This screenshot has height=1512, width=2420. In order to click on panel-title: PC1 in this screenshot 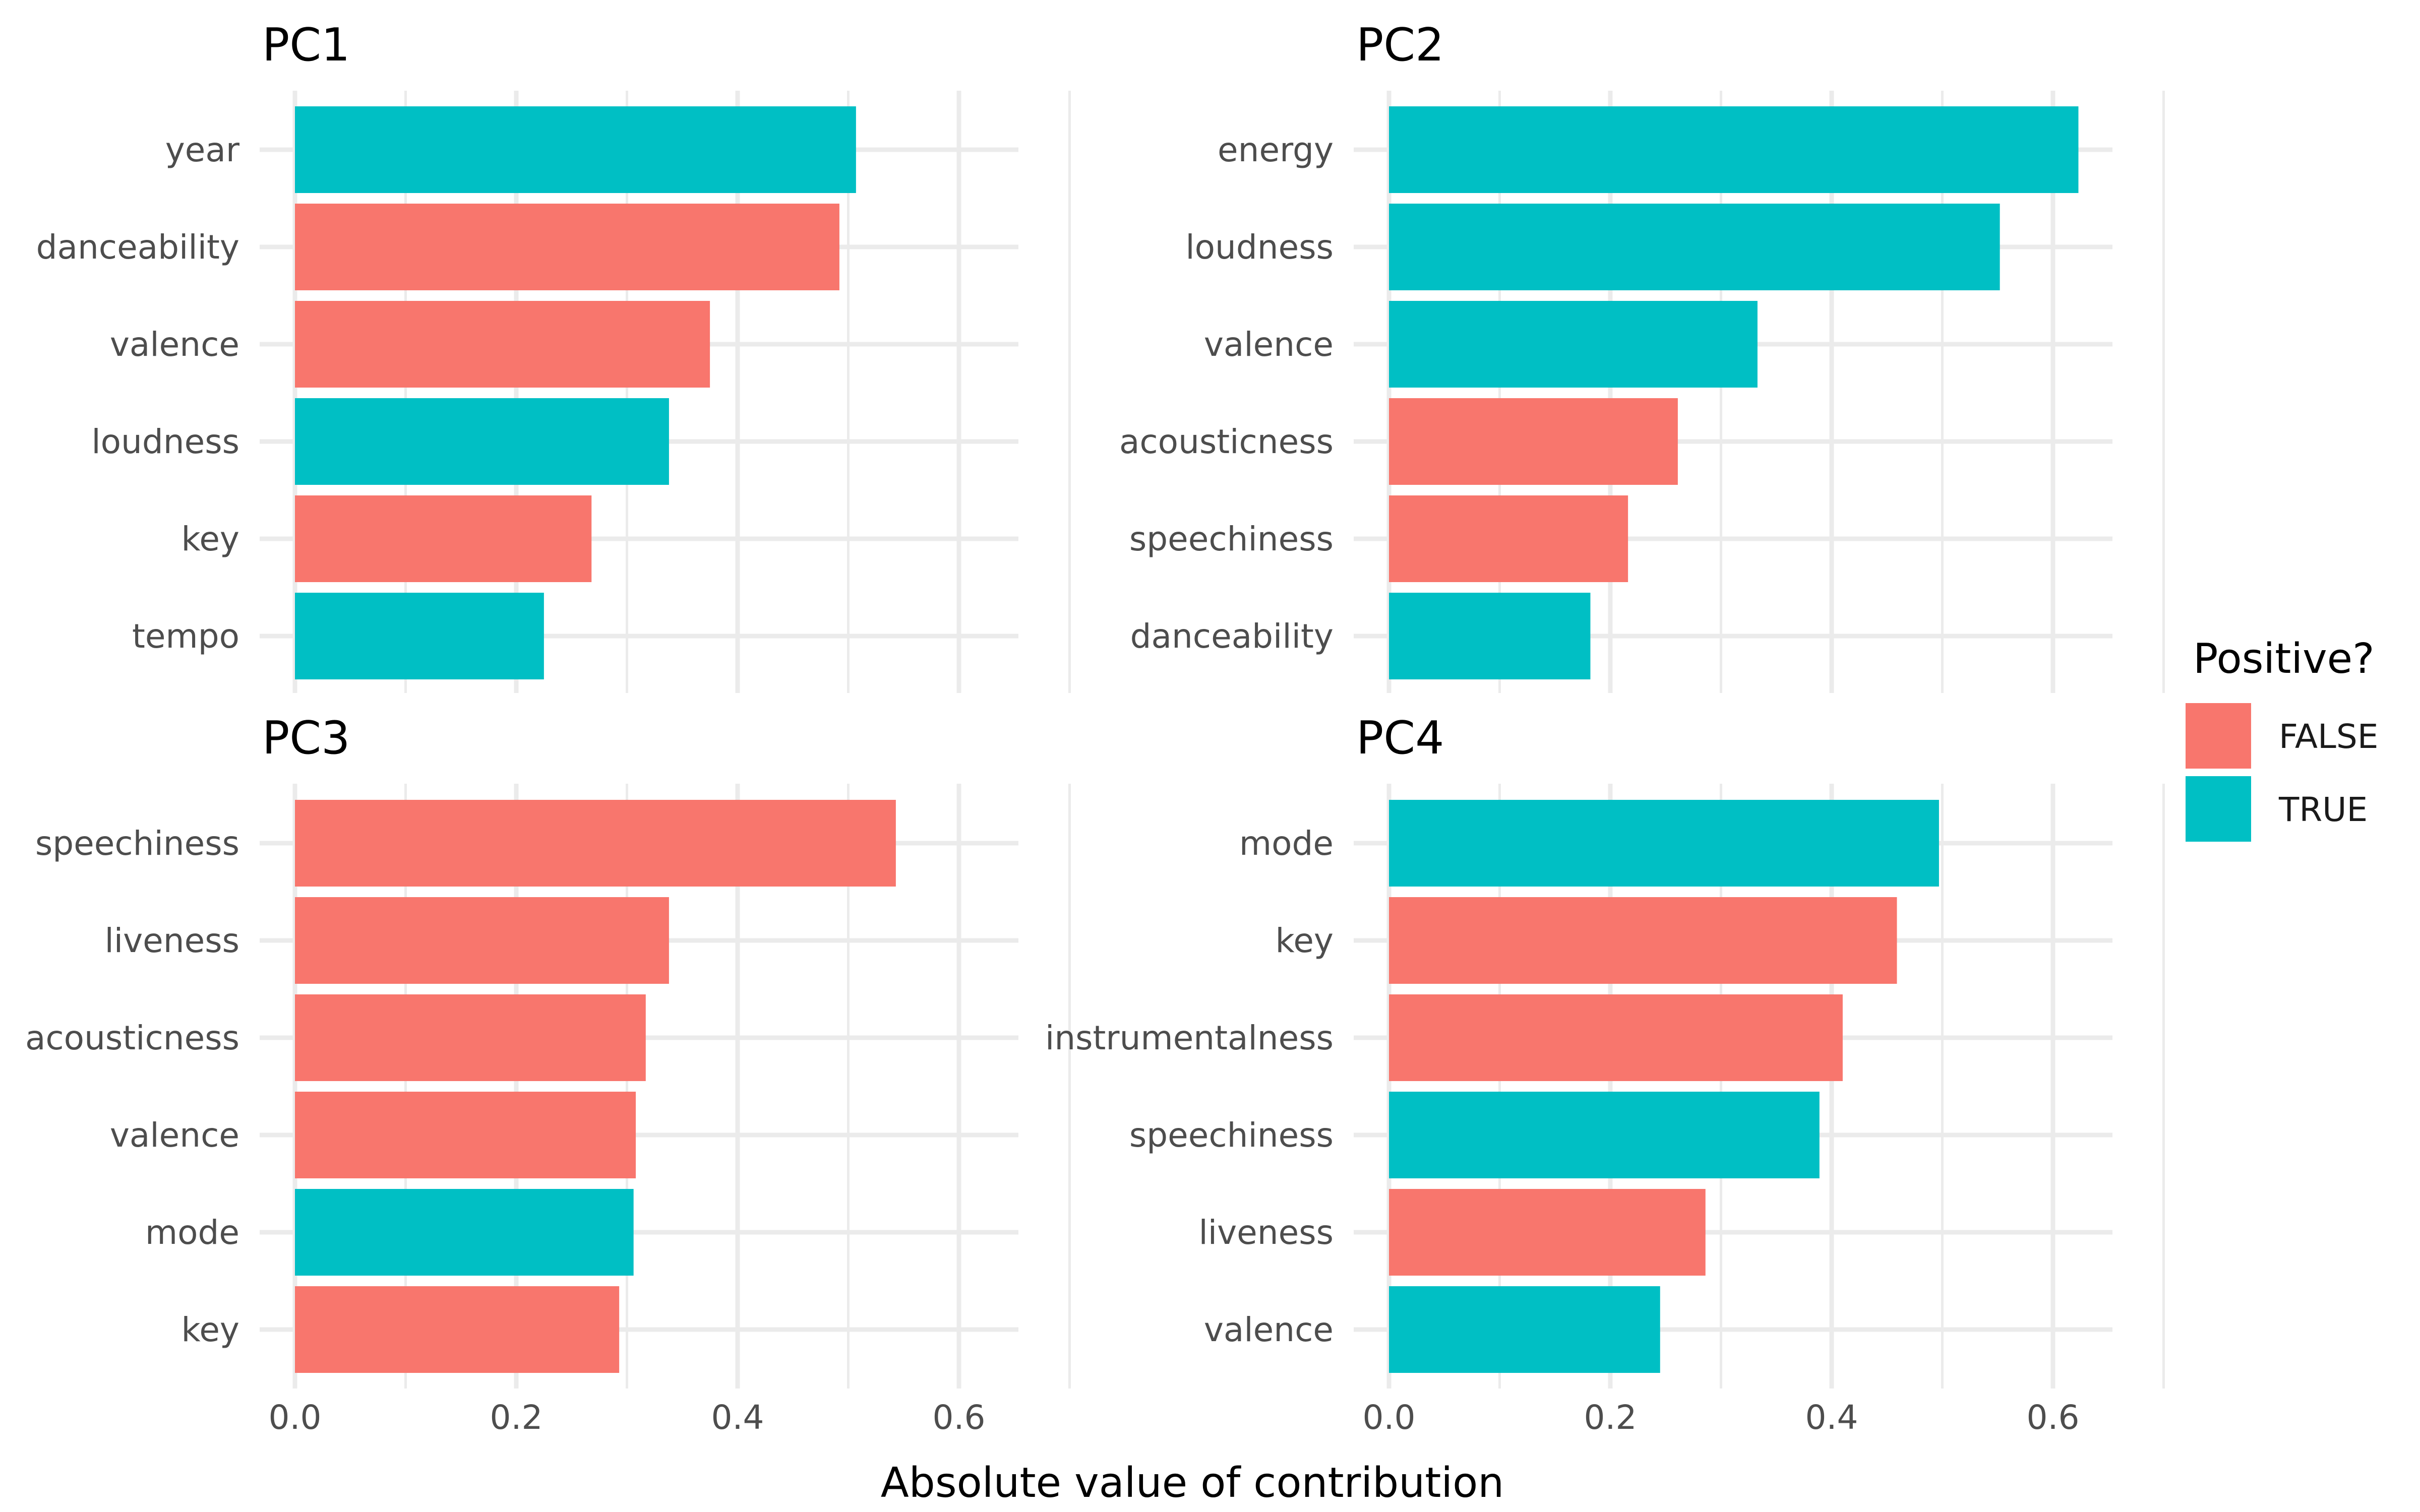, I will do `click(306, 46)`.